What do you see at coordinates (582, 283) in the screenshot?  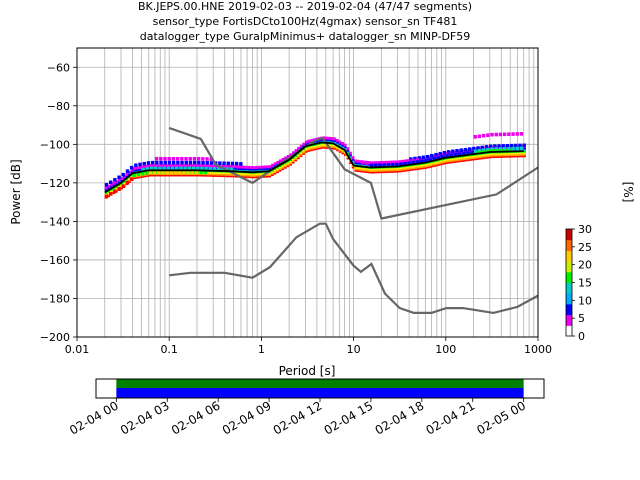 I see `colorbar-ticks: 0 5 10 15 20 25 30` at bounding box center [582, 283].